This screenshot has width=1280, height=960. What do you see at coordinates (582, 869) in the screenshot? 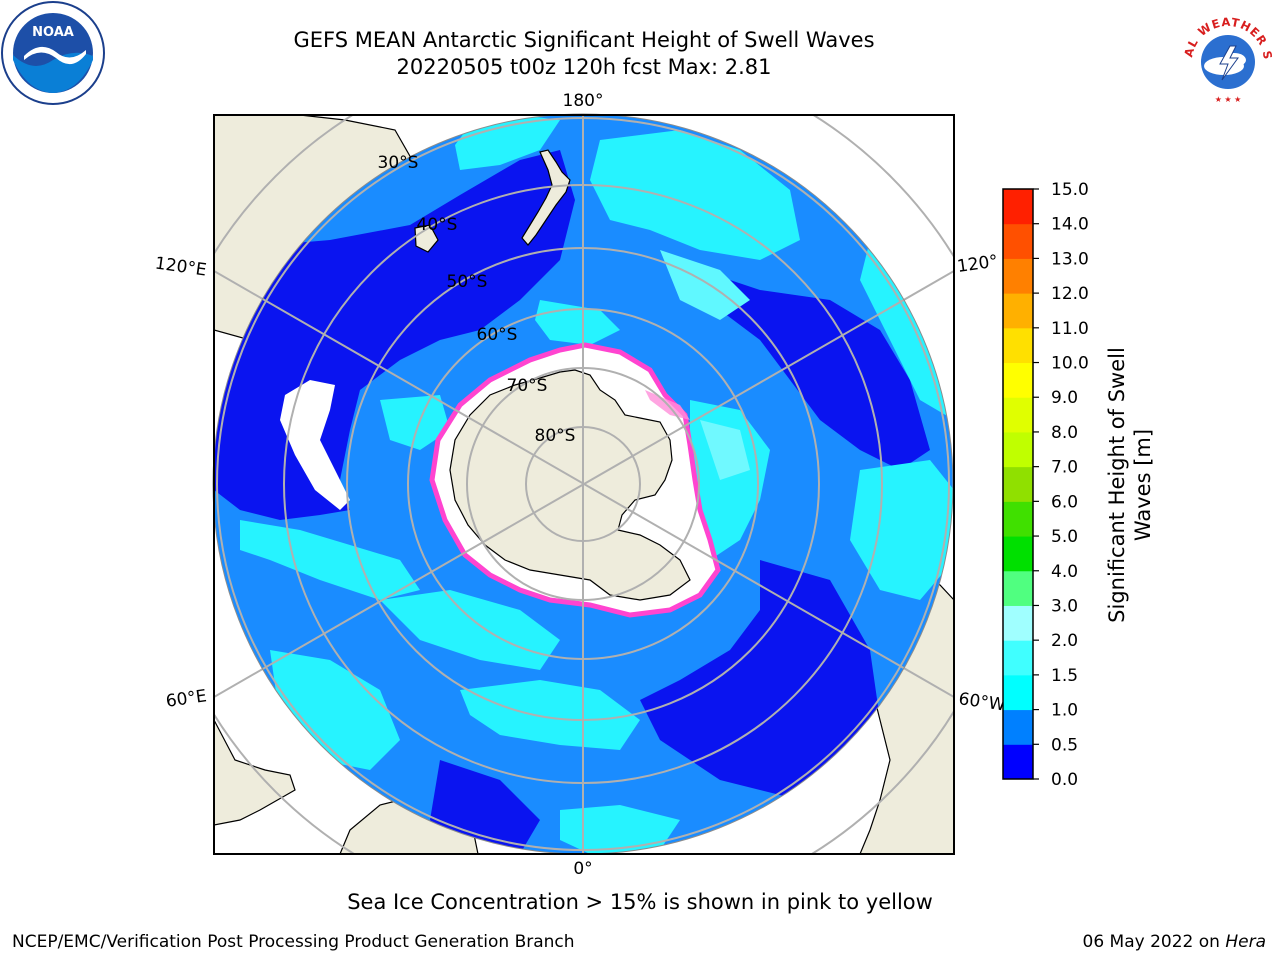
I see `lon-label-0: 0°` at bounding box center [582, 869].